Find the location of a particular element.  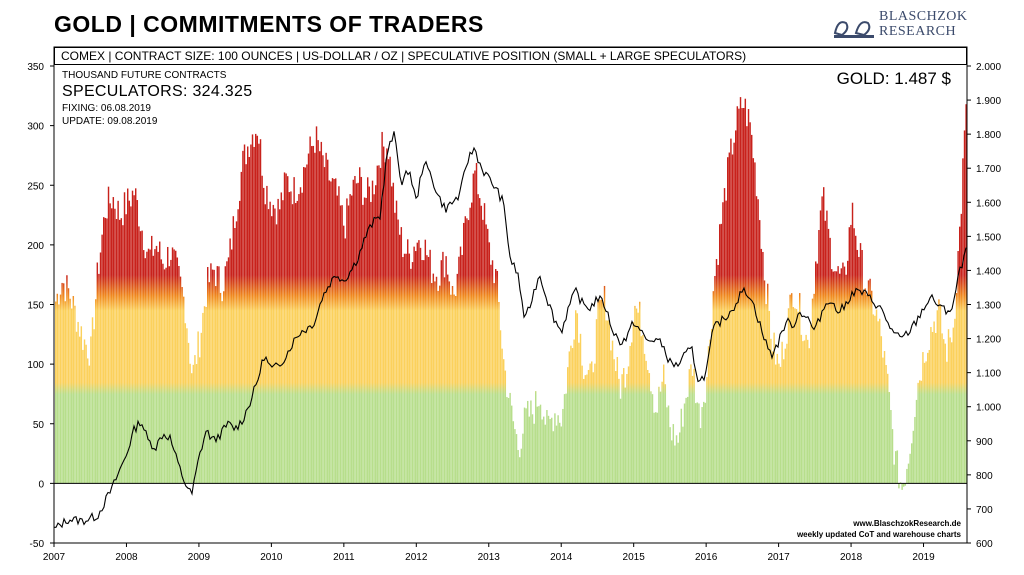

right-tick-label: 800 is located at coordinates (984, 476).